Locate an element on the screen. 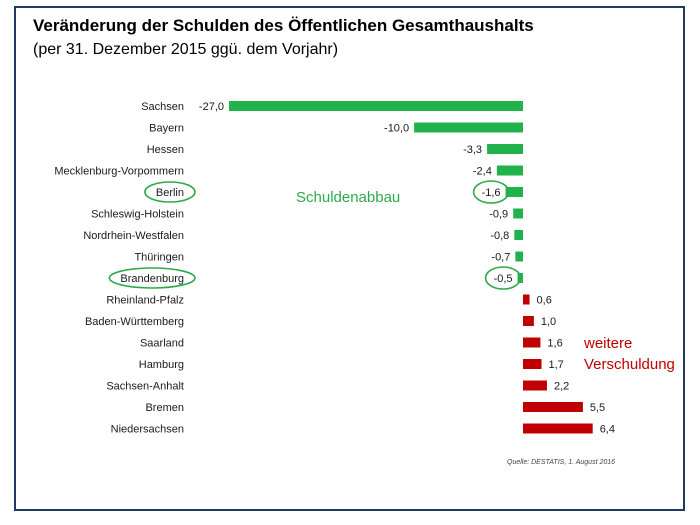  value-label-niedersachsen: 6,4 is located at coordinates (607, 430).